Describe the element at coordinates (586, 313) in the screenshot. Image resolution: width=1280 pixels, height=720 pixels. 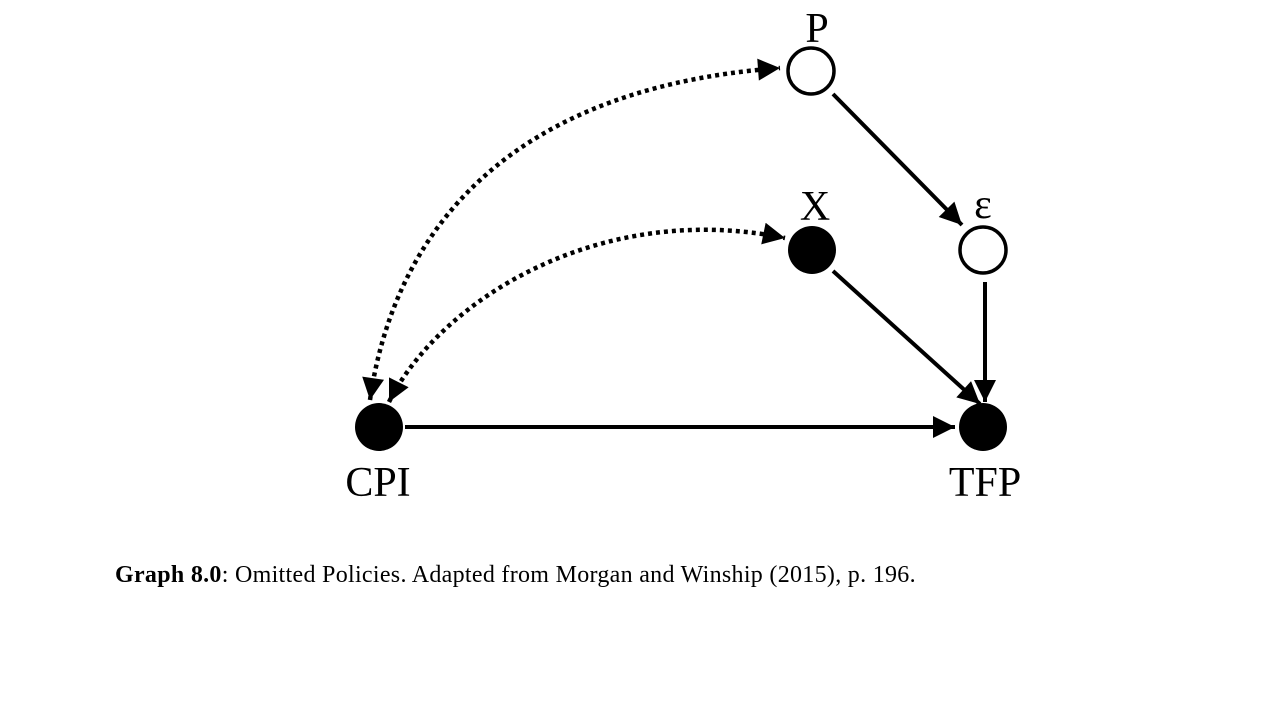
I see `edge-cpi-x-bidirected` at that location.